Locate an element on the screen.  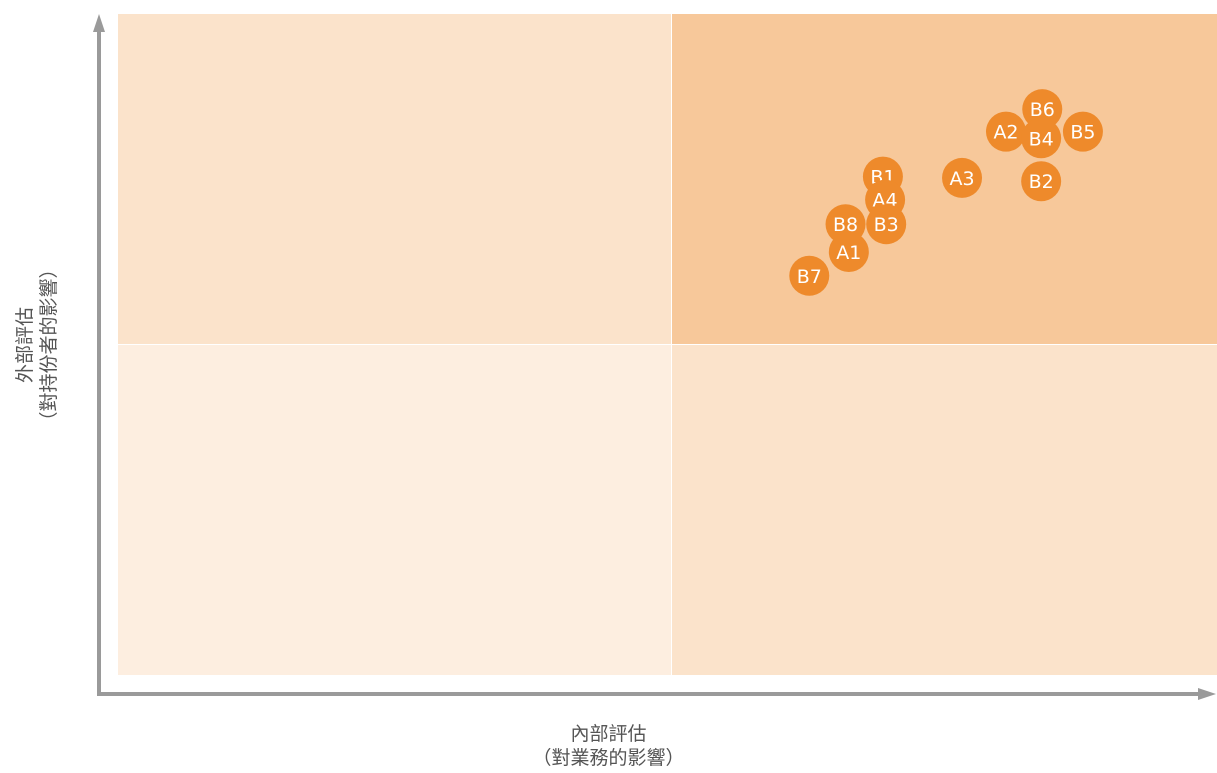
point-label: B6 is located at coordinates (1042, 110).